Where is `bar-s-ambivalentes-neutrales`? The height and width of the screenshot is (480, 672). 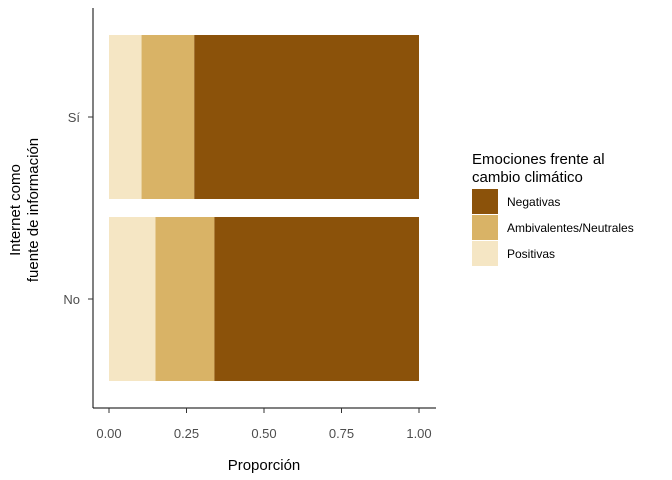
bar-s-ambivalentes-neutrales is located at coordinates (168, 117).